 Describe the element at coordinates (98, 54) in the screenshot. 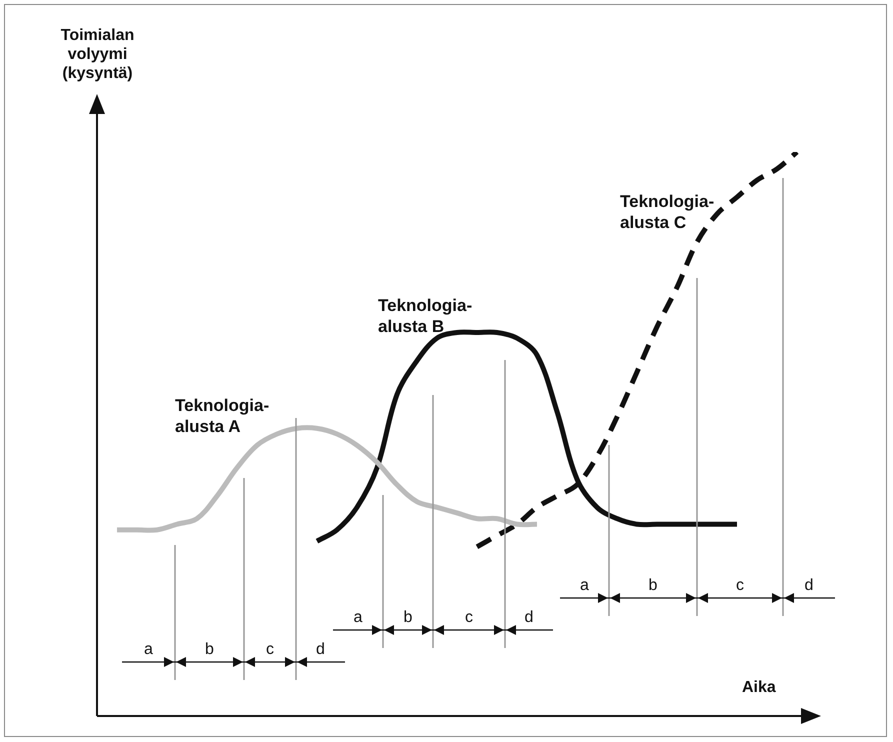

I see `y-axis-title: Toimialan volyymi (kysyntä)` at that location.